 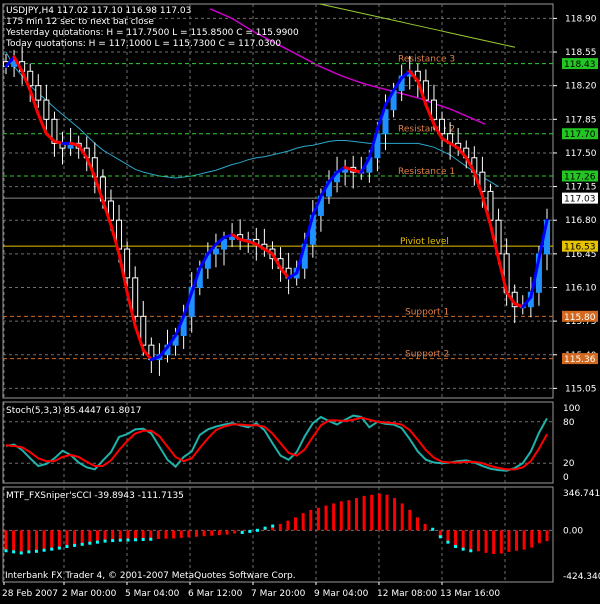 What do you see at coordinates (73, 411) in the screenshot?
I see `stoch-title: Stoch(5,3,3) 85.4447 61.8017` at bounding box center [73, 411].